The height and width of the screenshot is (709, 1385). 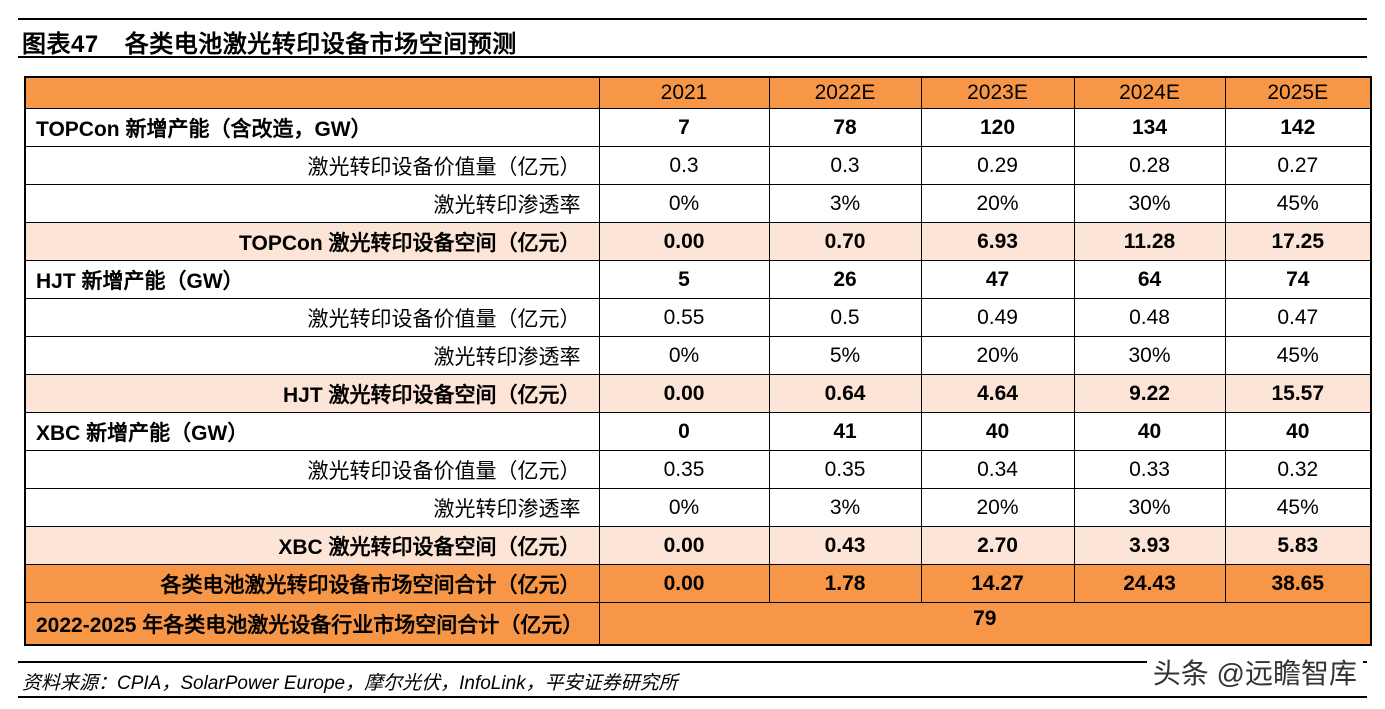 I want to click on cell-value: 0.55, so click(x=684, y=317).